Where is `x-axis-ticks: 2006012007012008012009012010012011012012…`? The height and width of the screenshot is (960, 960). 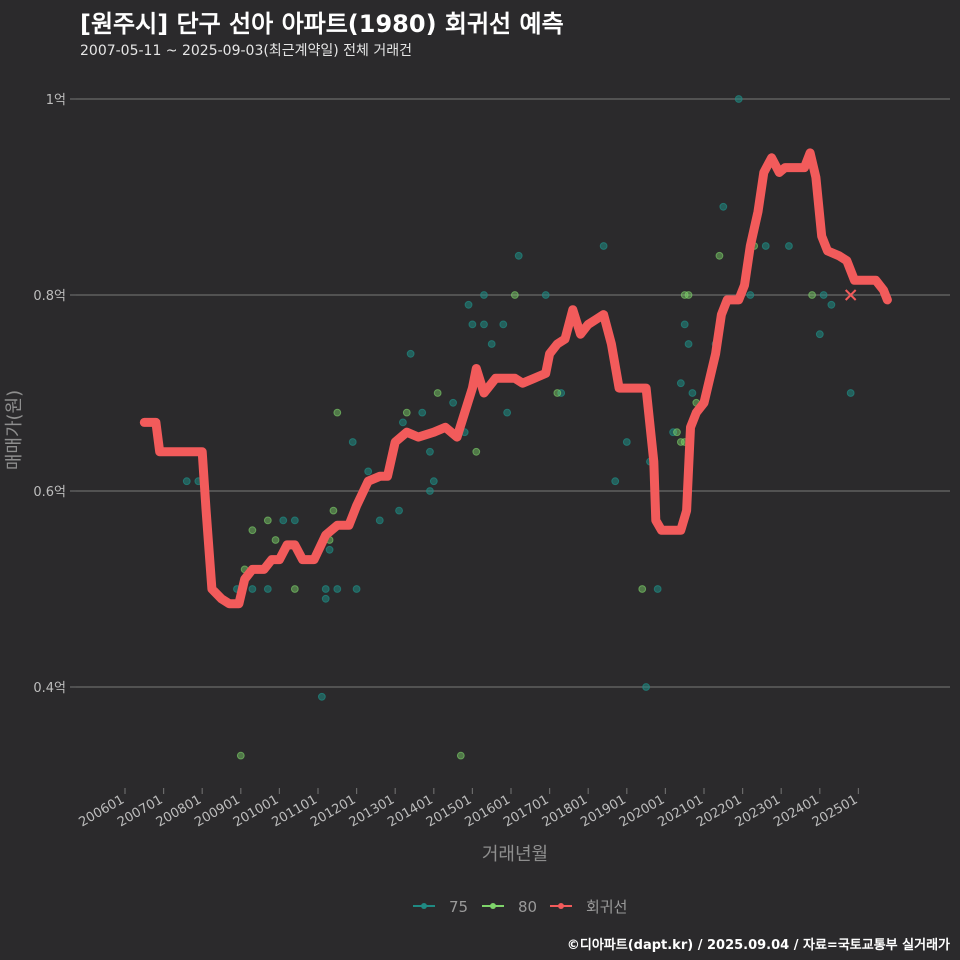
x-axis-ticks: 2006012007012008012009012010012011012012… is located at coordinates (468, 809).